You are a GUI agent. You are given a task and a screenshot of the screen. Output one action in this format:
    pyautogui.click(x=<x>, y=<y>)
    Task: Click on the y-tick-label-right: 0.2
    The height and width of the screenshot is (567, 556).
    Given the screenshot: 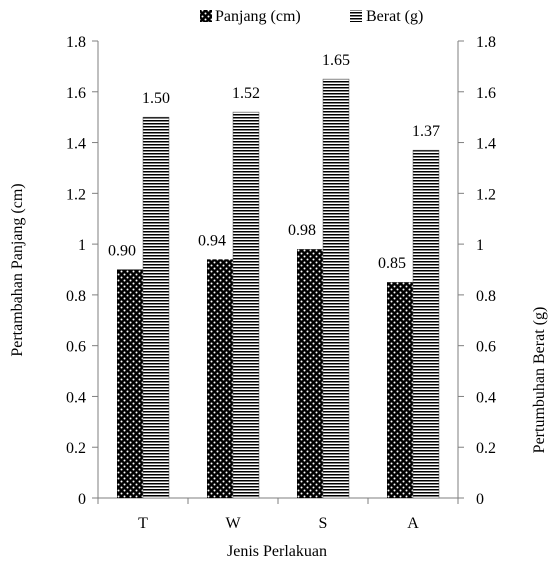 What is the action you would take?
    pyautogui.click(x=486, y=448)
    